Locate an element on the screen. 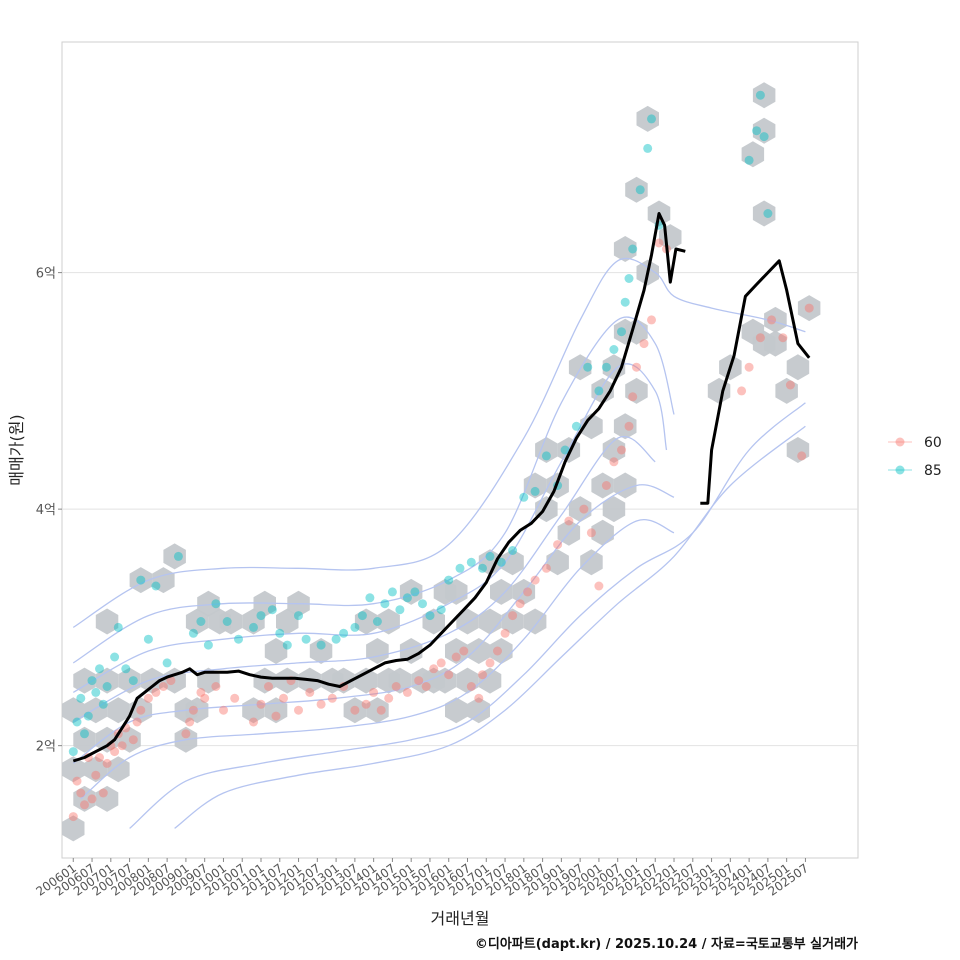  x-axis-title: 거래년월 is located at coordinates (460, 918).